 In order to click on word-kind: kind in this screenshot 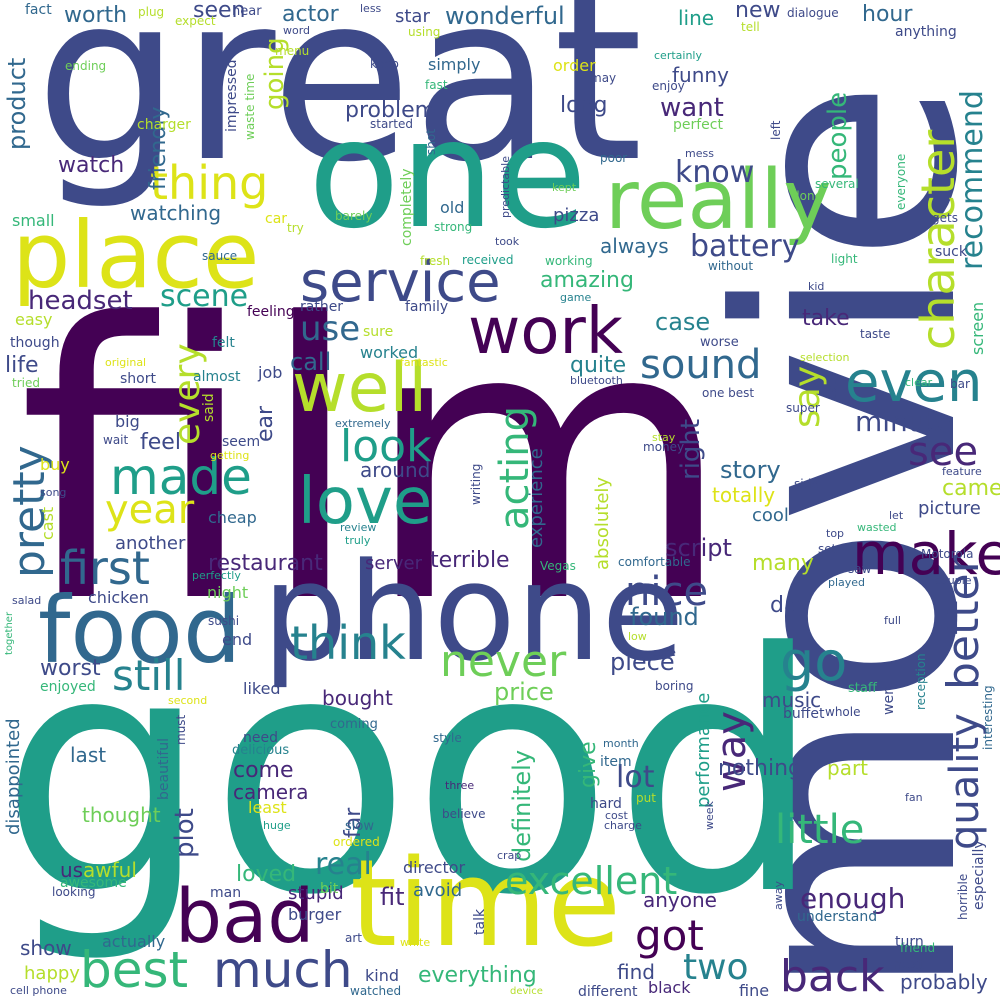, I will do `click(382, 975)`.